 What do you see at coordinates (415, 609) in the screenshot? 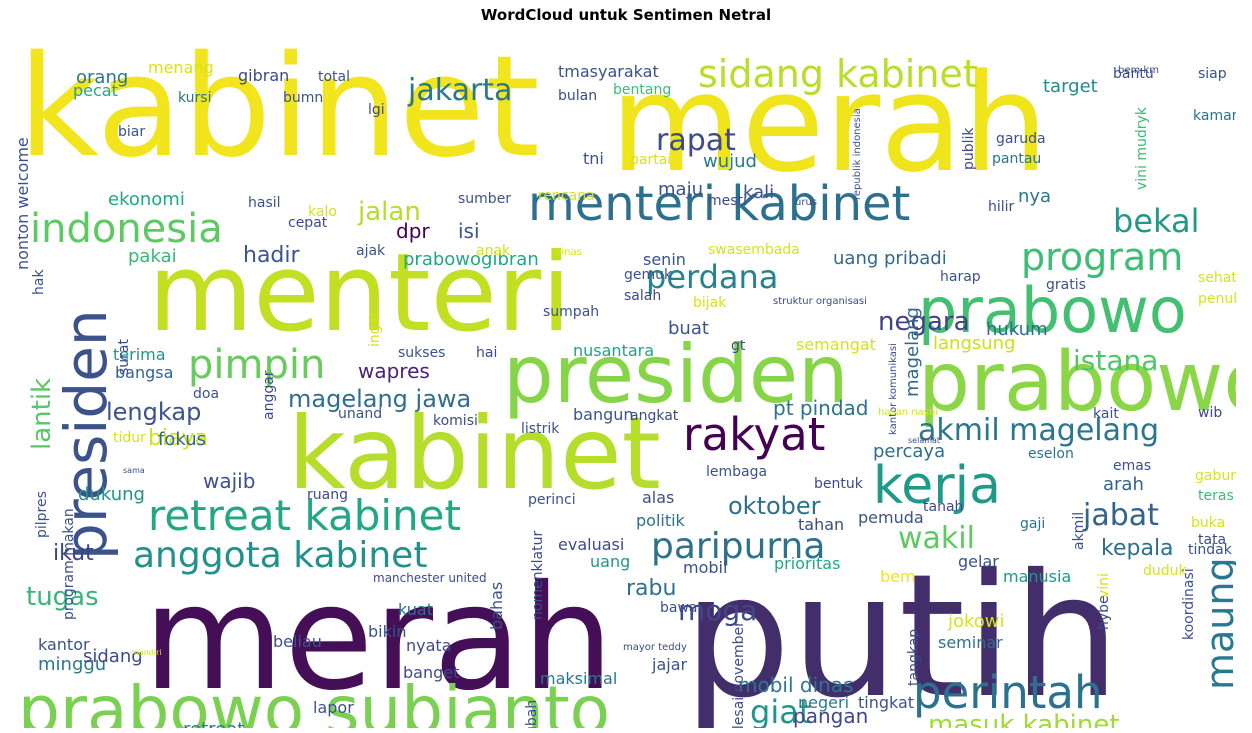
I see `word-kuat: kuat` at bounding box center [415, 609].